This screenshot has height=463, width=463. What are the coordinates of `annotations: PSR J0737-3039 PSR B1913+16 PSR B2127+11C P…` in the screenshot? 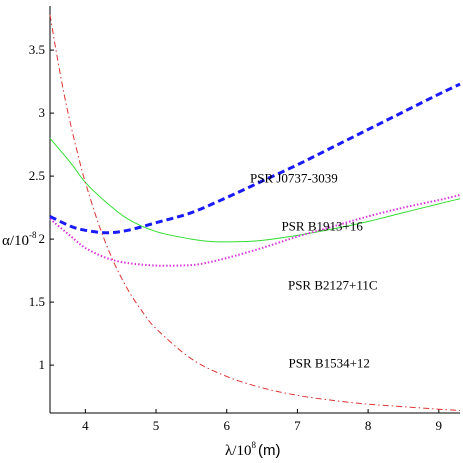 It's located at (314, 270).